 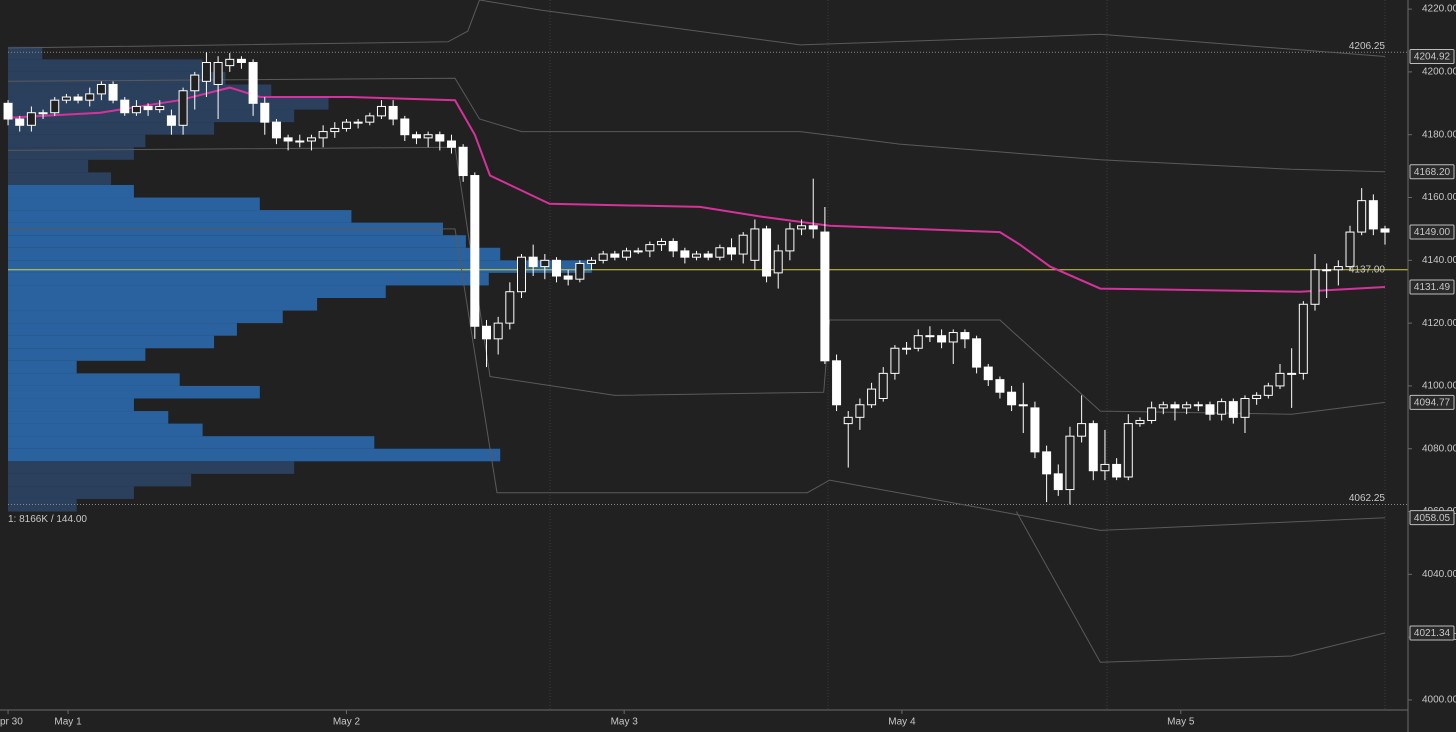 What do you see at coordinates (1439, 323) in the screenshot?
I see `y-tick-label: 4120.00` at bounding box center [1439, 323].